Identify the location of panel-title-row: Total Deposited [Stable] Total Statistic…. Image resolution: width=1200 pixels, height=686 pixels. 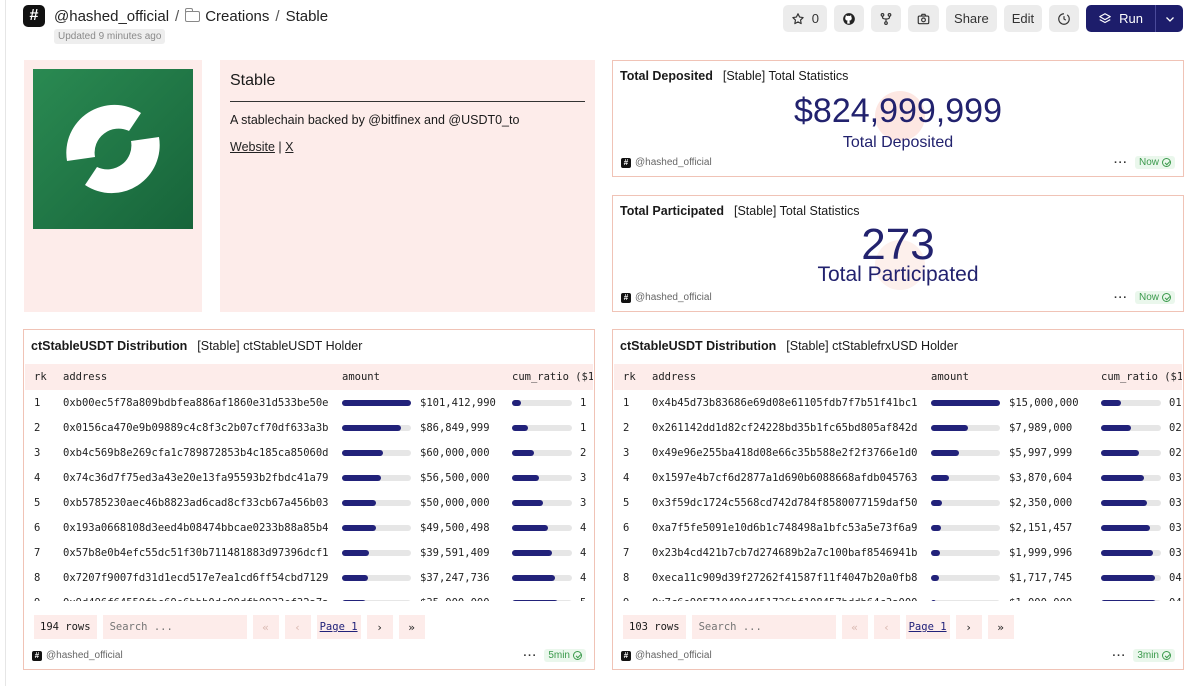
(734, 76).